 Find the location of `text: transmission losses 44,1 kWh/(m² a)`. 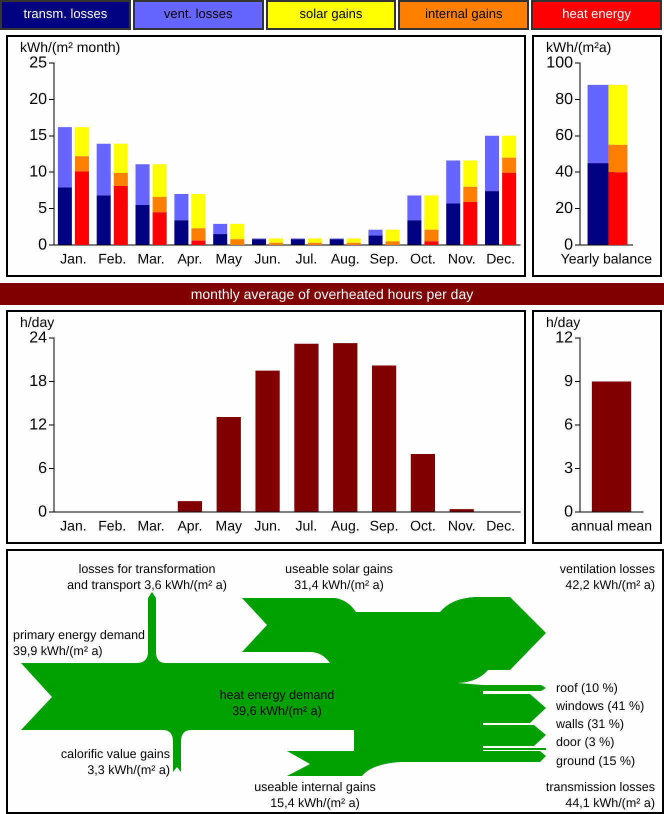

text: transmission losses 44,1 kWh/(m² a) is located at coordinates (600, 795).